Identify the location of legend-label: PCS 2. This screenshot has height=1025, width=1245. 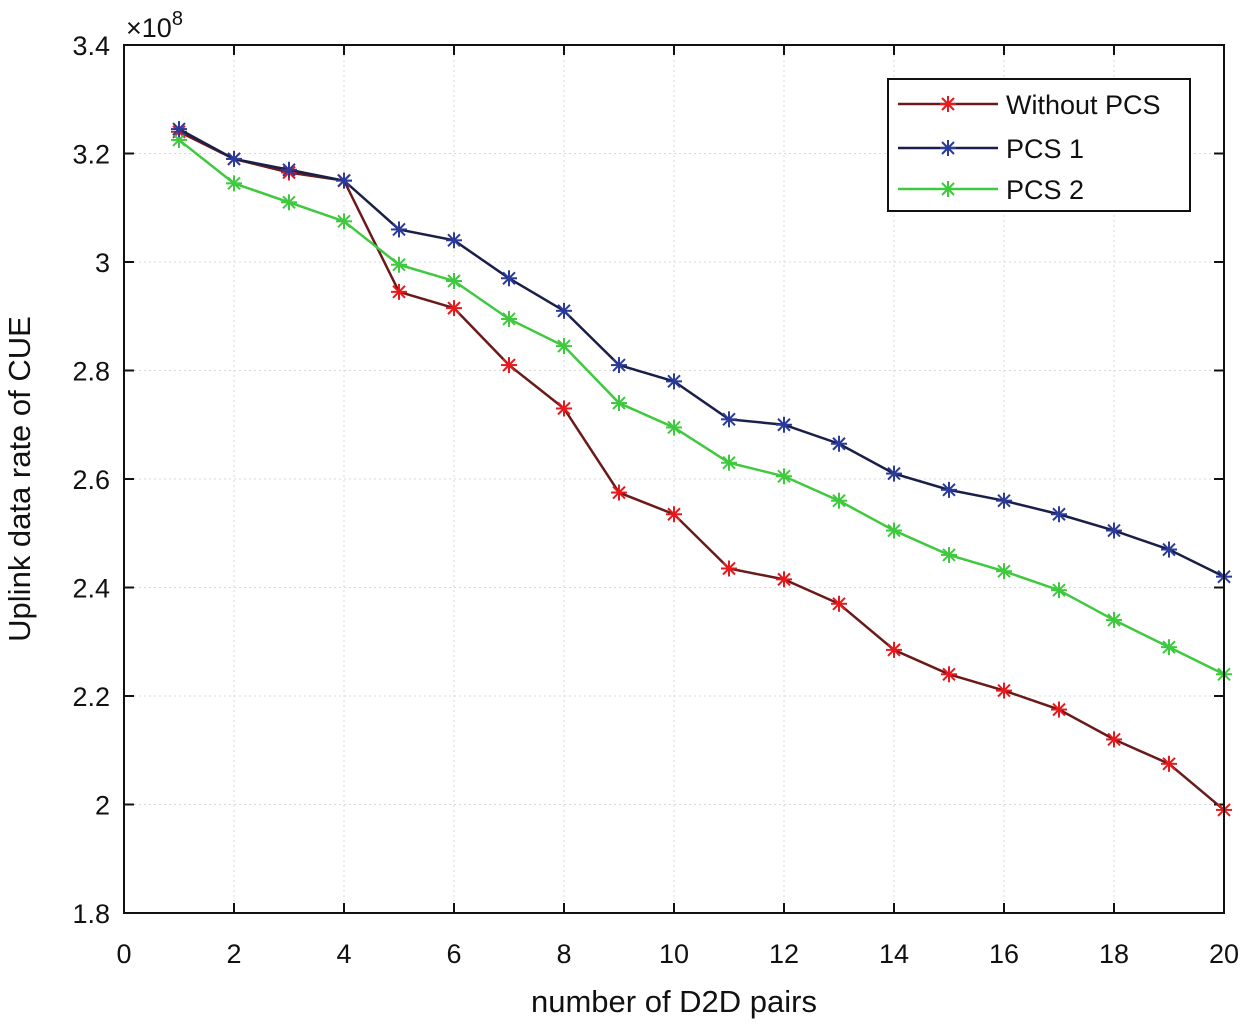
(1045, 190).